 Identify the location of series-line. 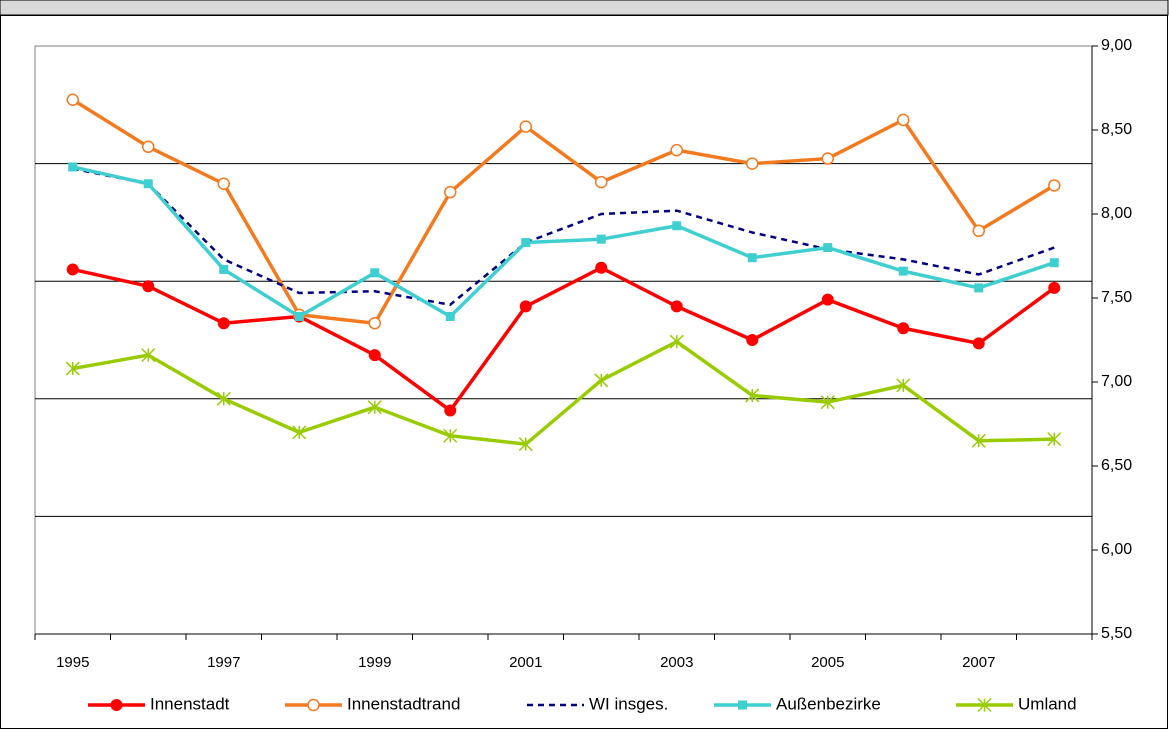
(563, 392).